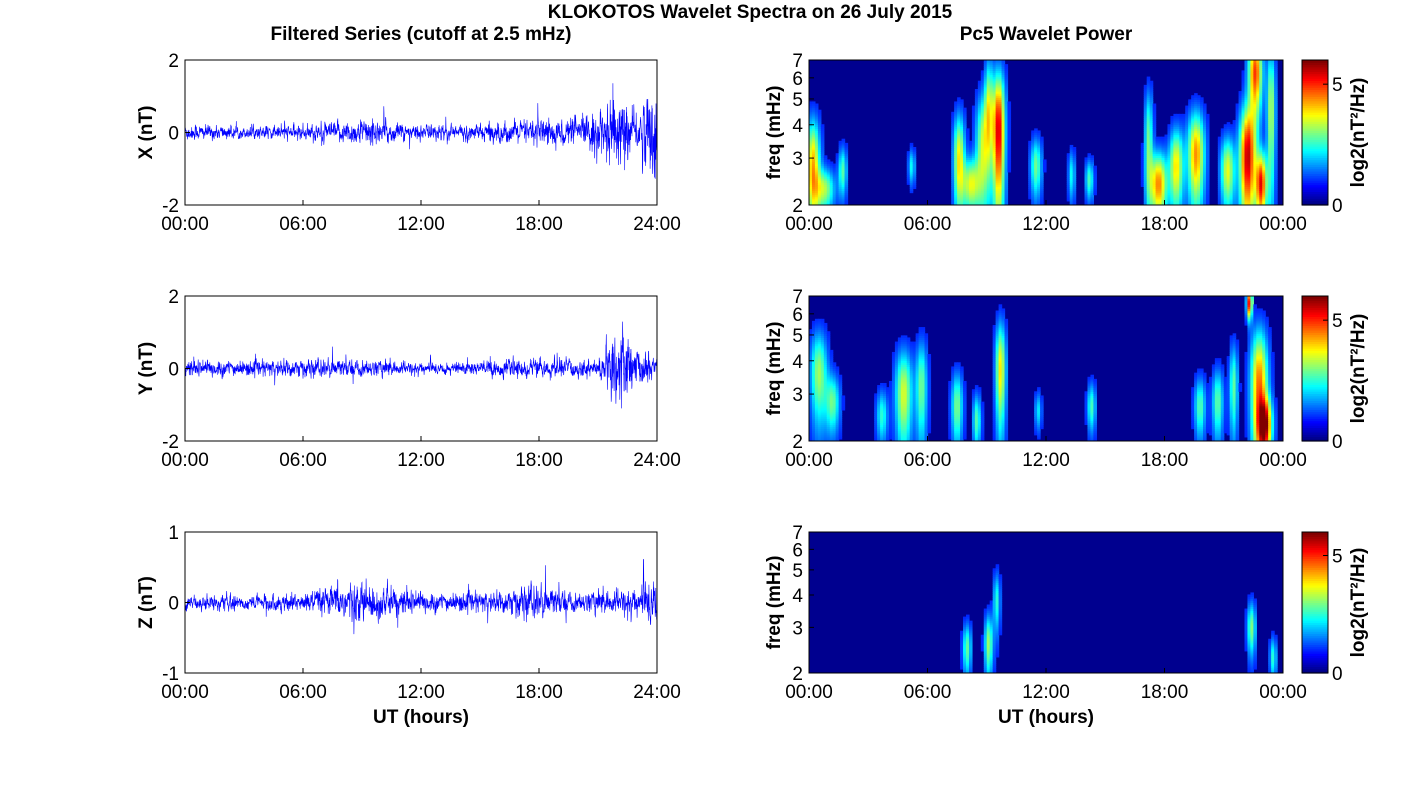 The width and height of the screenshot is (1418, 788). I want to click on colorbar-swatch, so click(1315, 204).